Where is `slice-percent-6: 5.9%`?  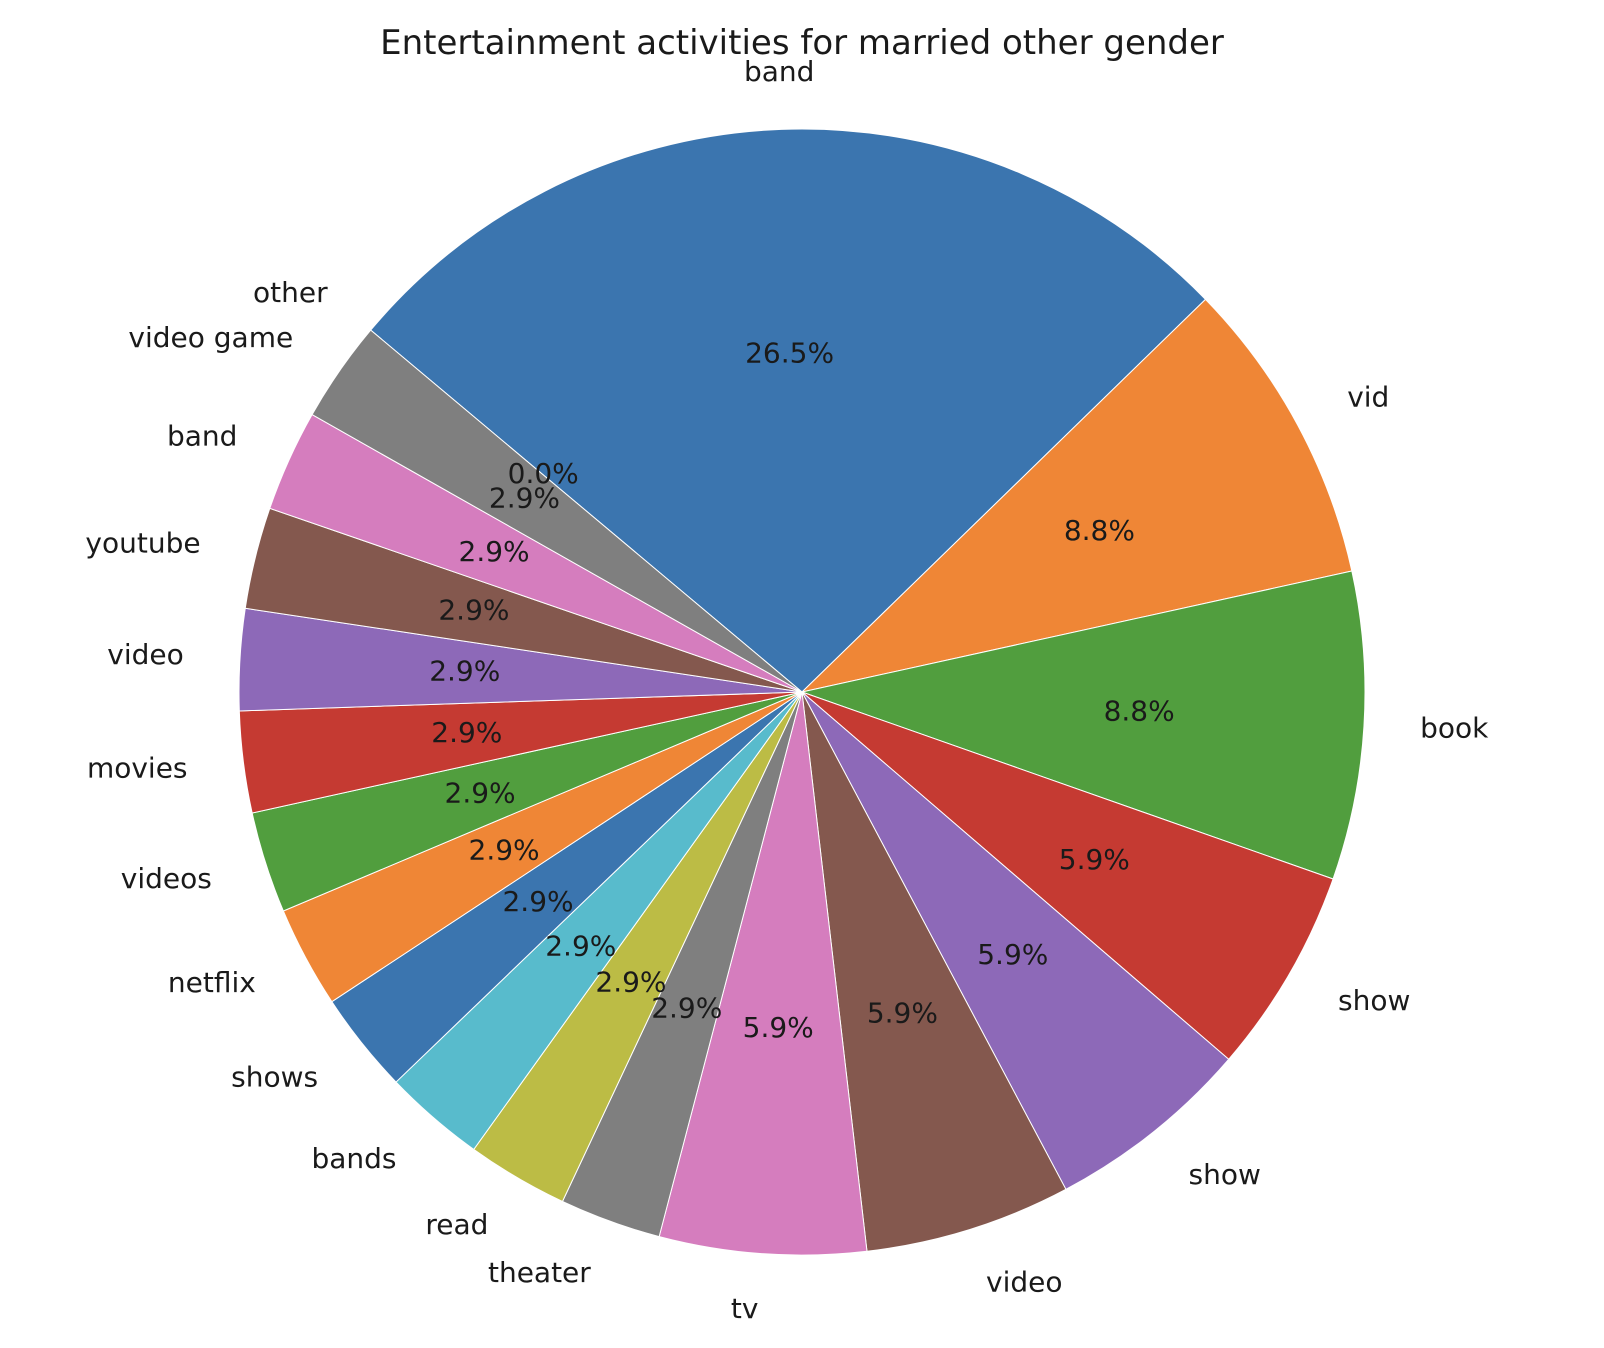
slice-percent-6: 5.9% is located at coordinates (778, 1027).